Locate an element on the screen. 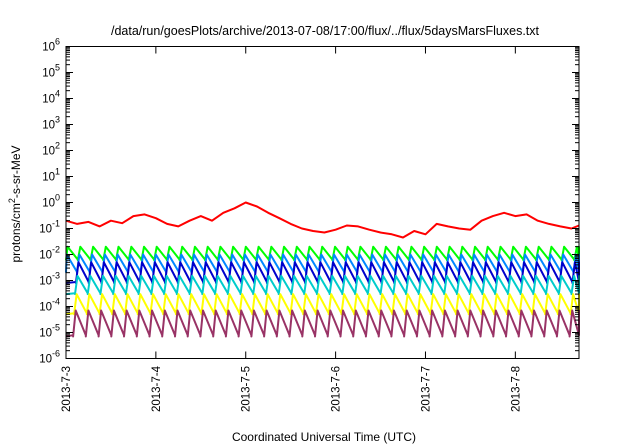  x-tick-label: 2013-7-7 is located at coordinates (426, 389).